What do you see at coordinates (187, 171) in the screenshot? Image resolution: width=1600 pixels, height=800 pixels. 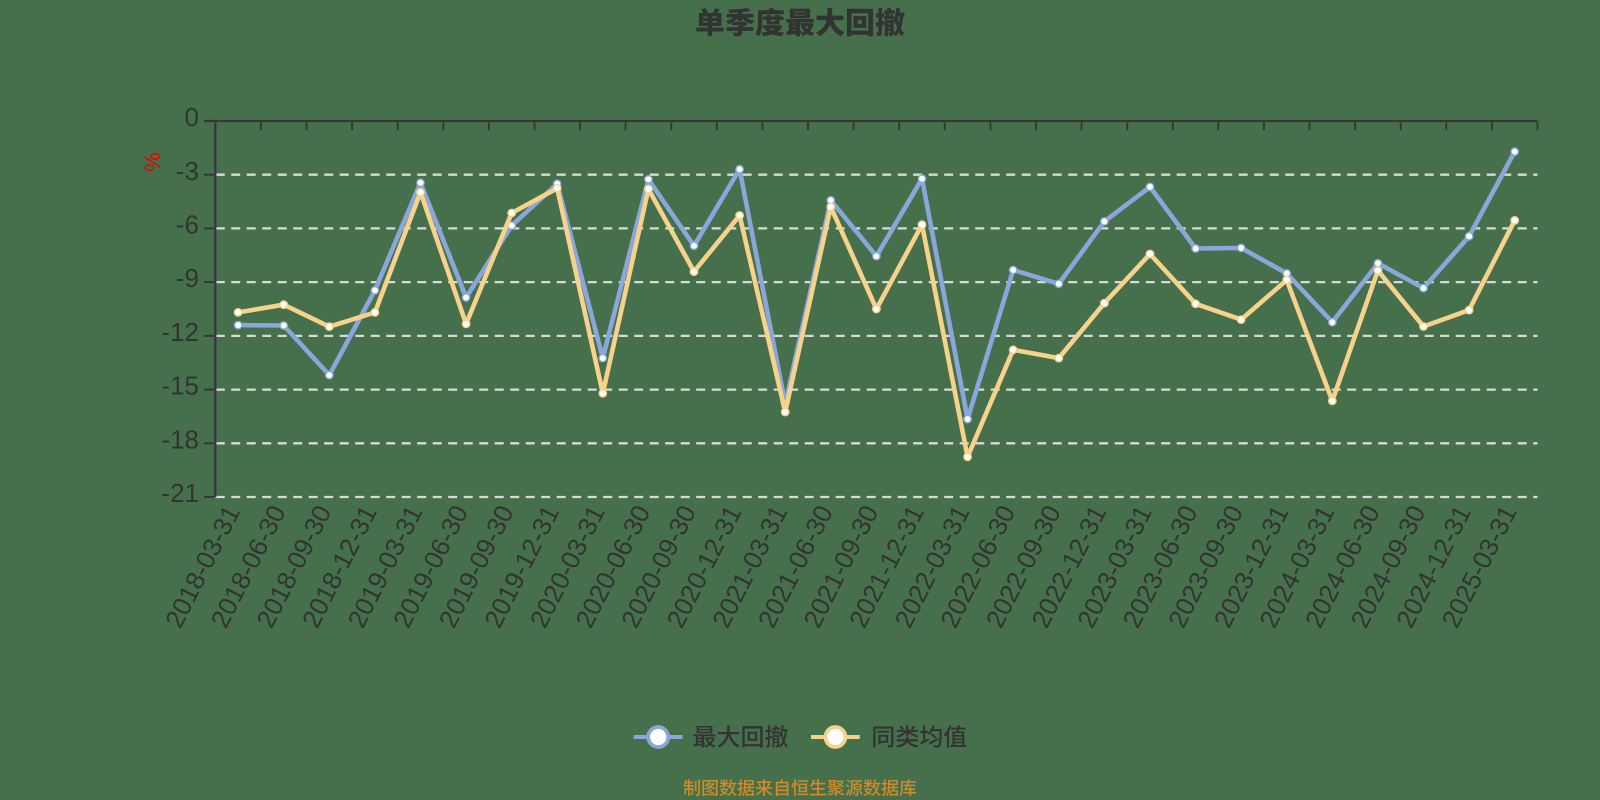 I see `svg-text: -3` at bounding box center [187, 171].